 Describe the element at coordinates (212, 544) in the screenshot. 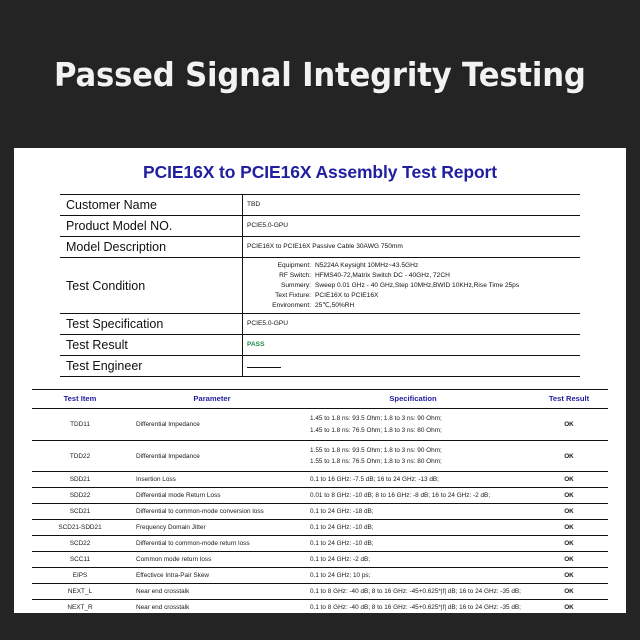

I see `cell-parameter: Differential to common-mode return loss` at that location.